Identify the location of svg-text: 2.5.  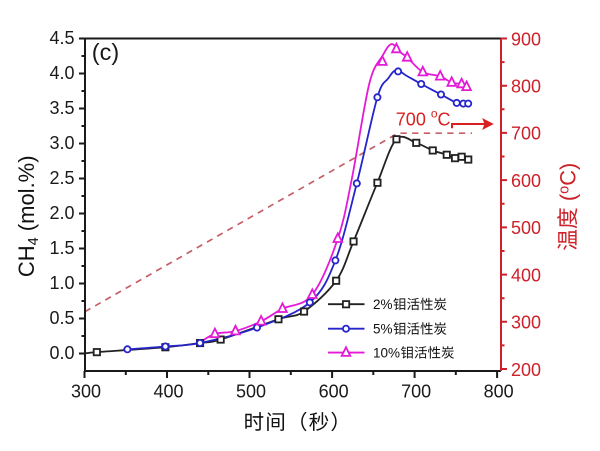
(61, 178).